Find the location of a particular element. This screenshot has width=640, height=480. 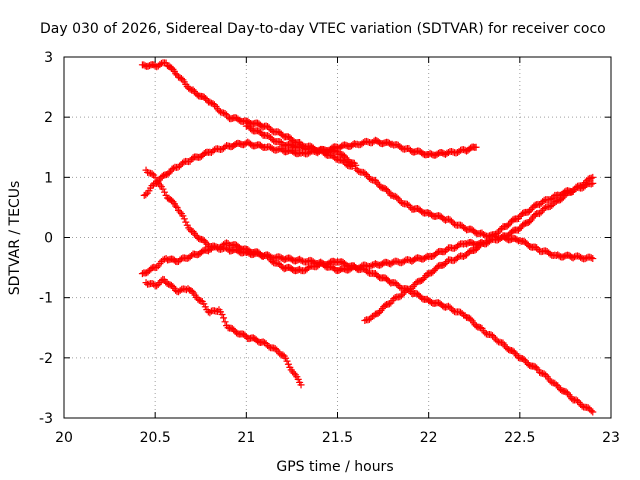

y-tick-label: -3 is located at coordinates (46, 419).